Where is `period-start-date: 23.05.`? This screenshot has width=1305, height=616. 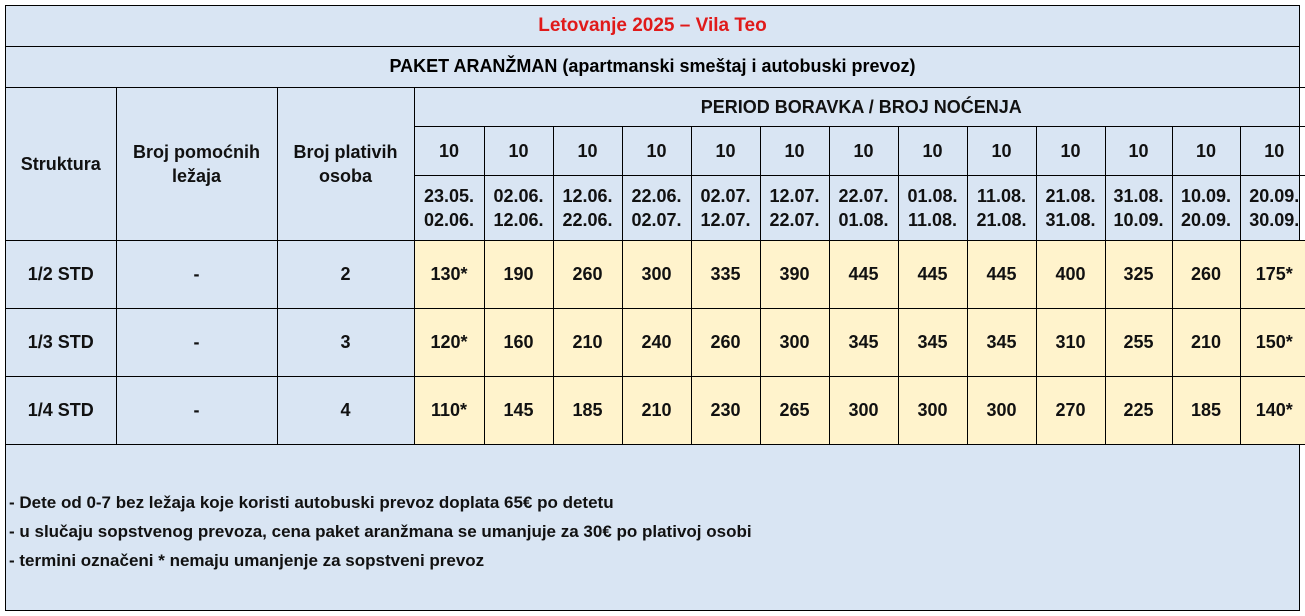
period-start-date: 23.05. is located at coordinates (449, 196).